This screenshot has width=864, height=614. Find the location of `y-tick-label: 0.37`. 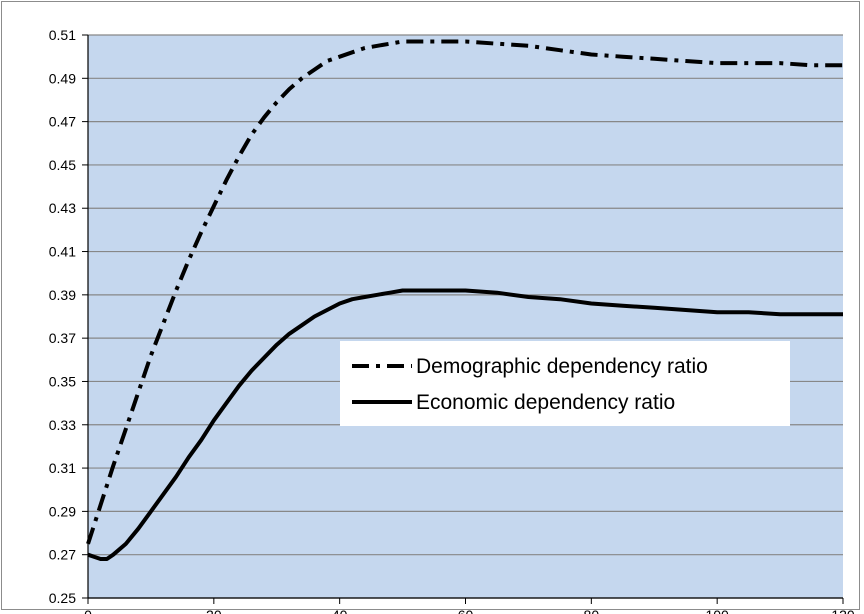

y-tick-label: 0.37 is located at coordinates (62, 338).